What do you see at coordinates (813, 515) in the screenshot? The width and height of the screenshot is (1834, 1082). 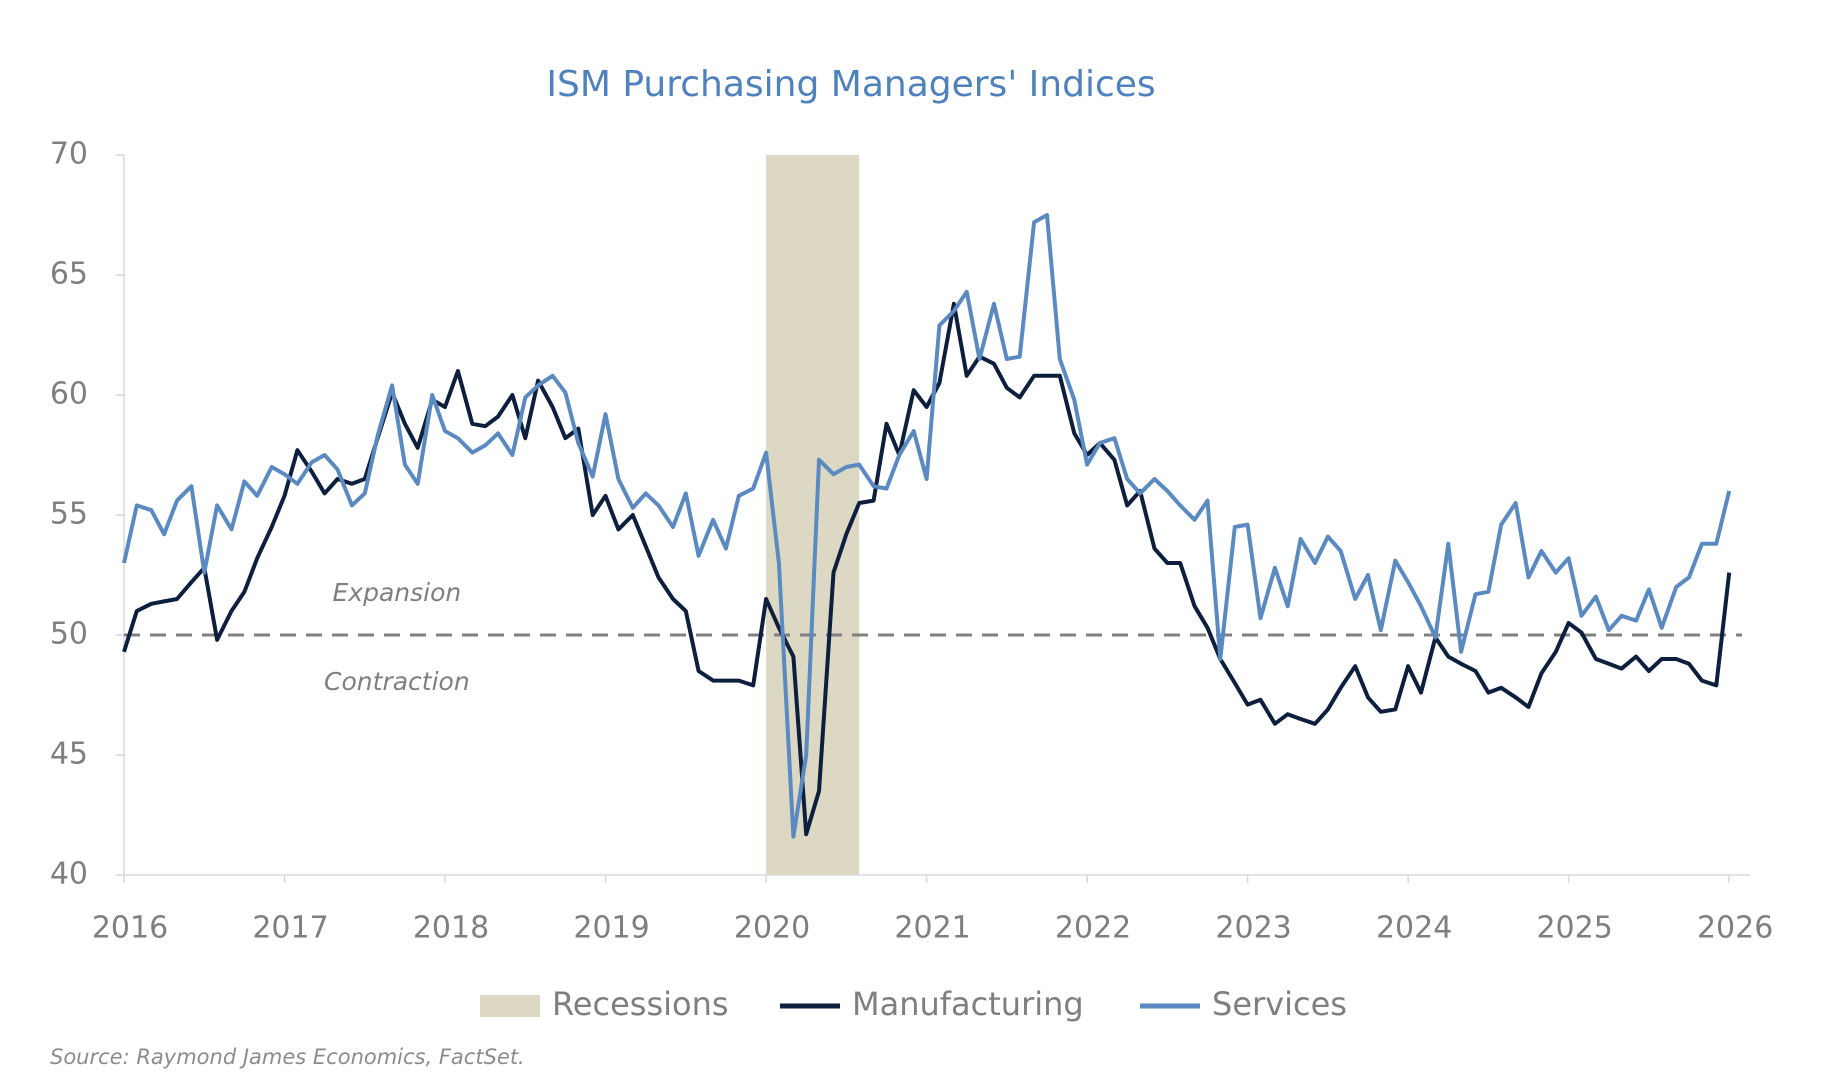 I see `recession-band` at bounding box center [813, 515].